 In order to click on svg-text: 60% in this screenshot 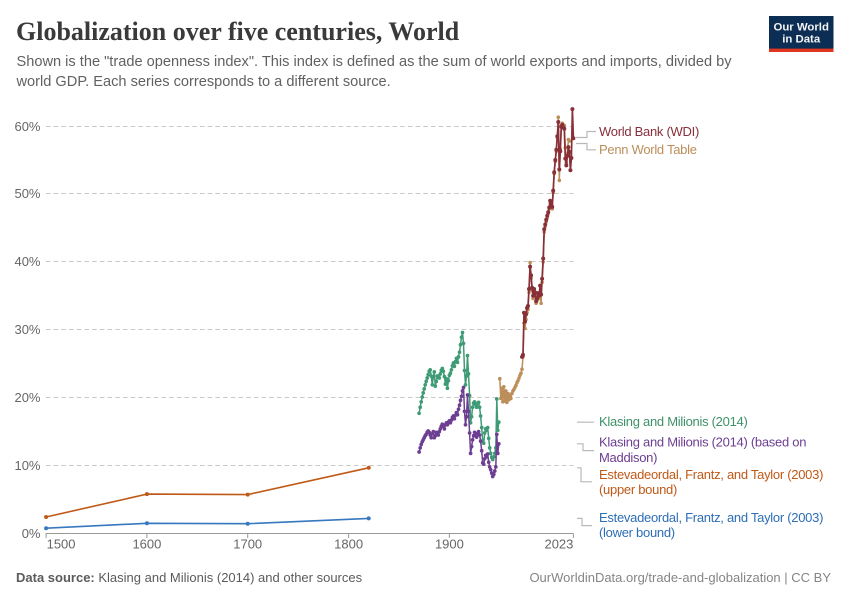, I will do `click(27, 126)`.